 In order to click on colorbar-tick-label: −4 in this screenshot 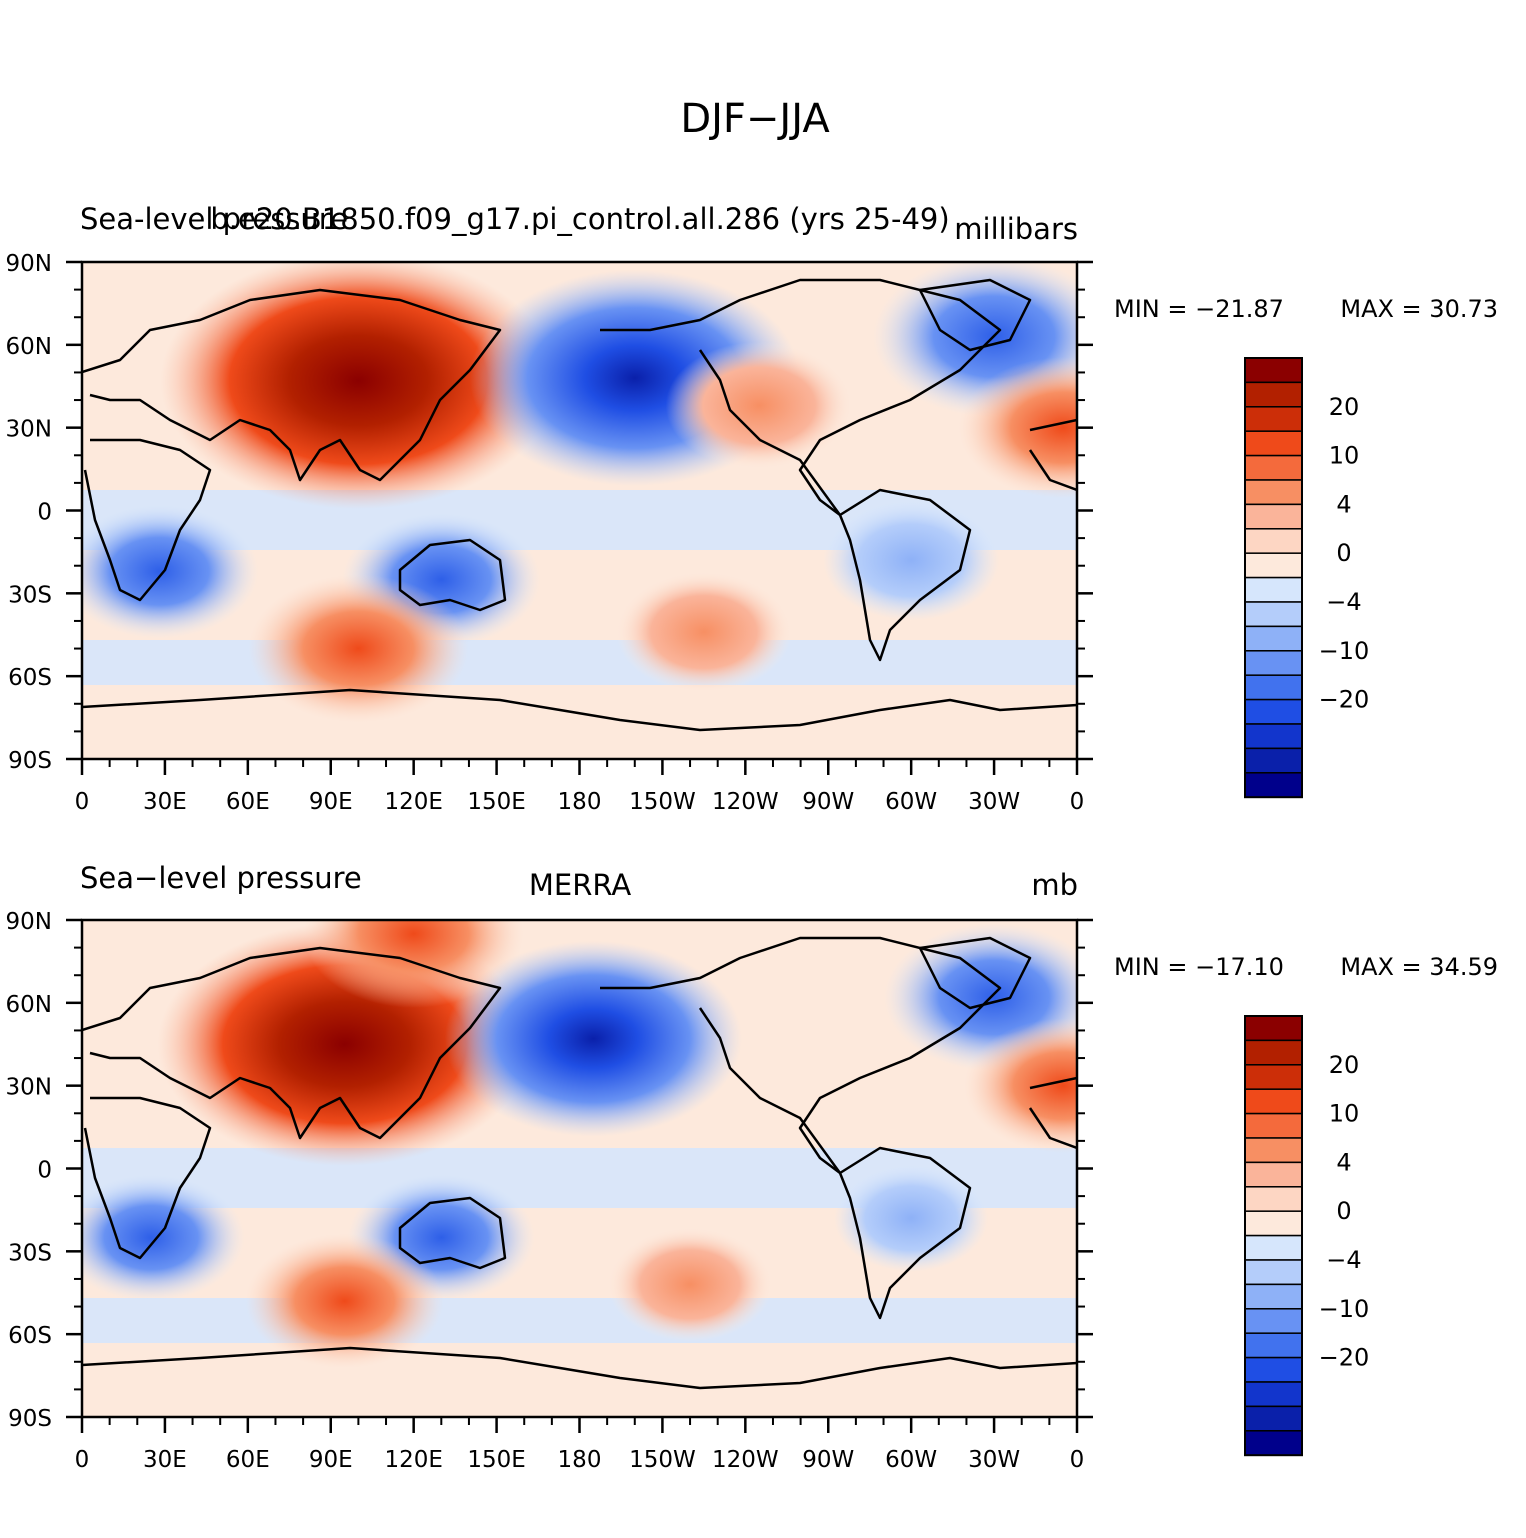, I will do `click(1343, 1260)`.